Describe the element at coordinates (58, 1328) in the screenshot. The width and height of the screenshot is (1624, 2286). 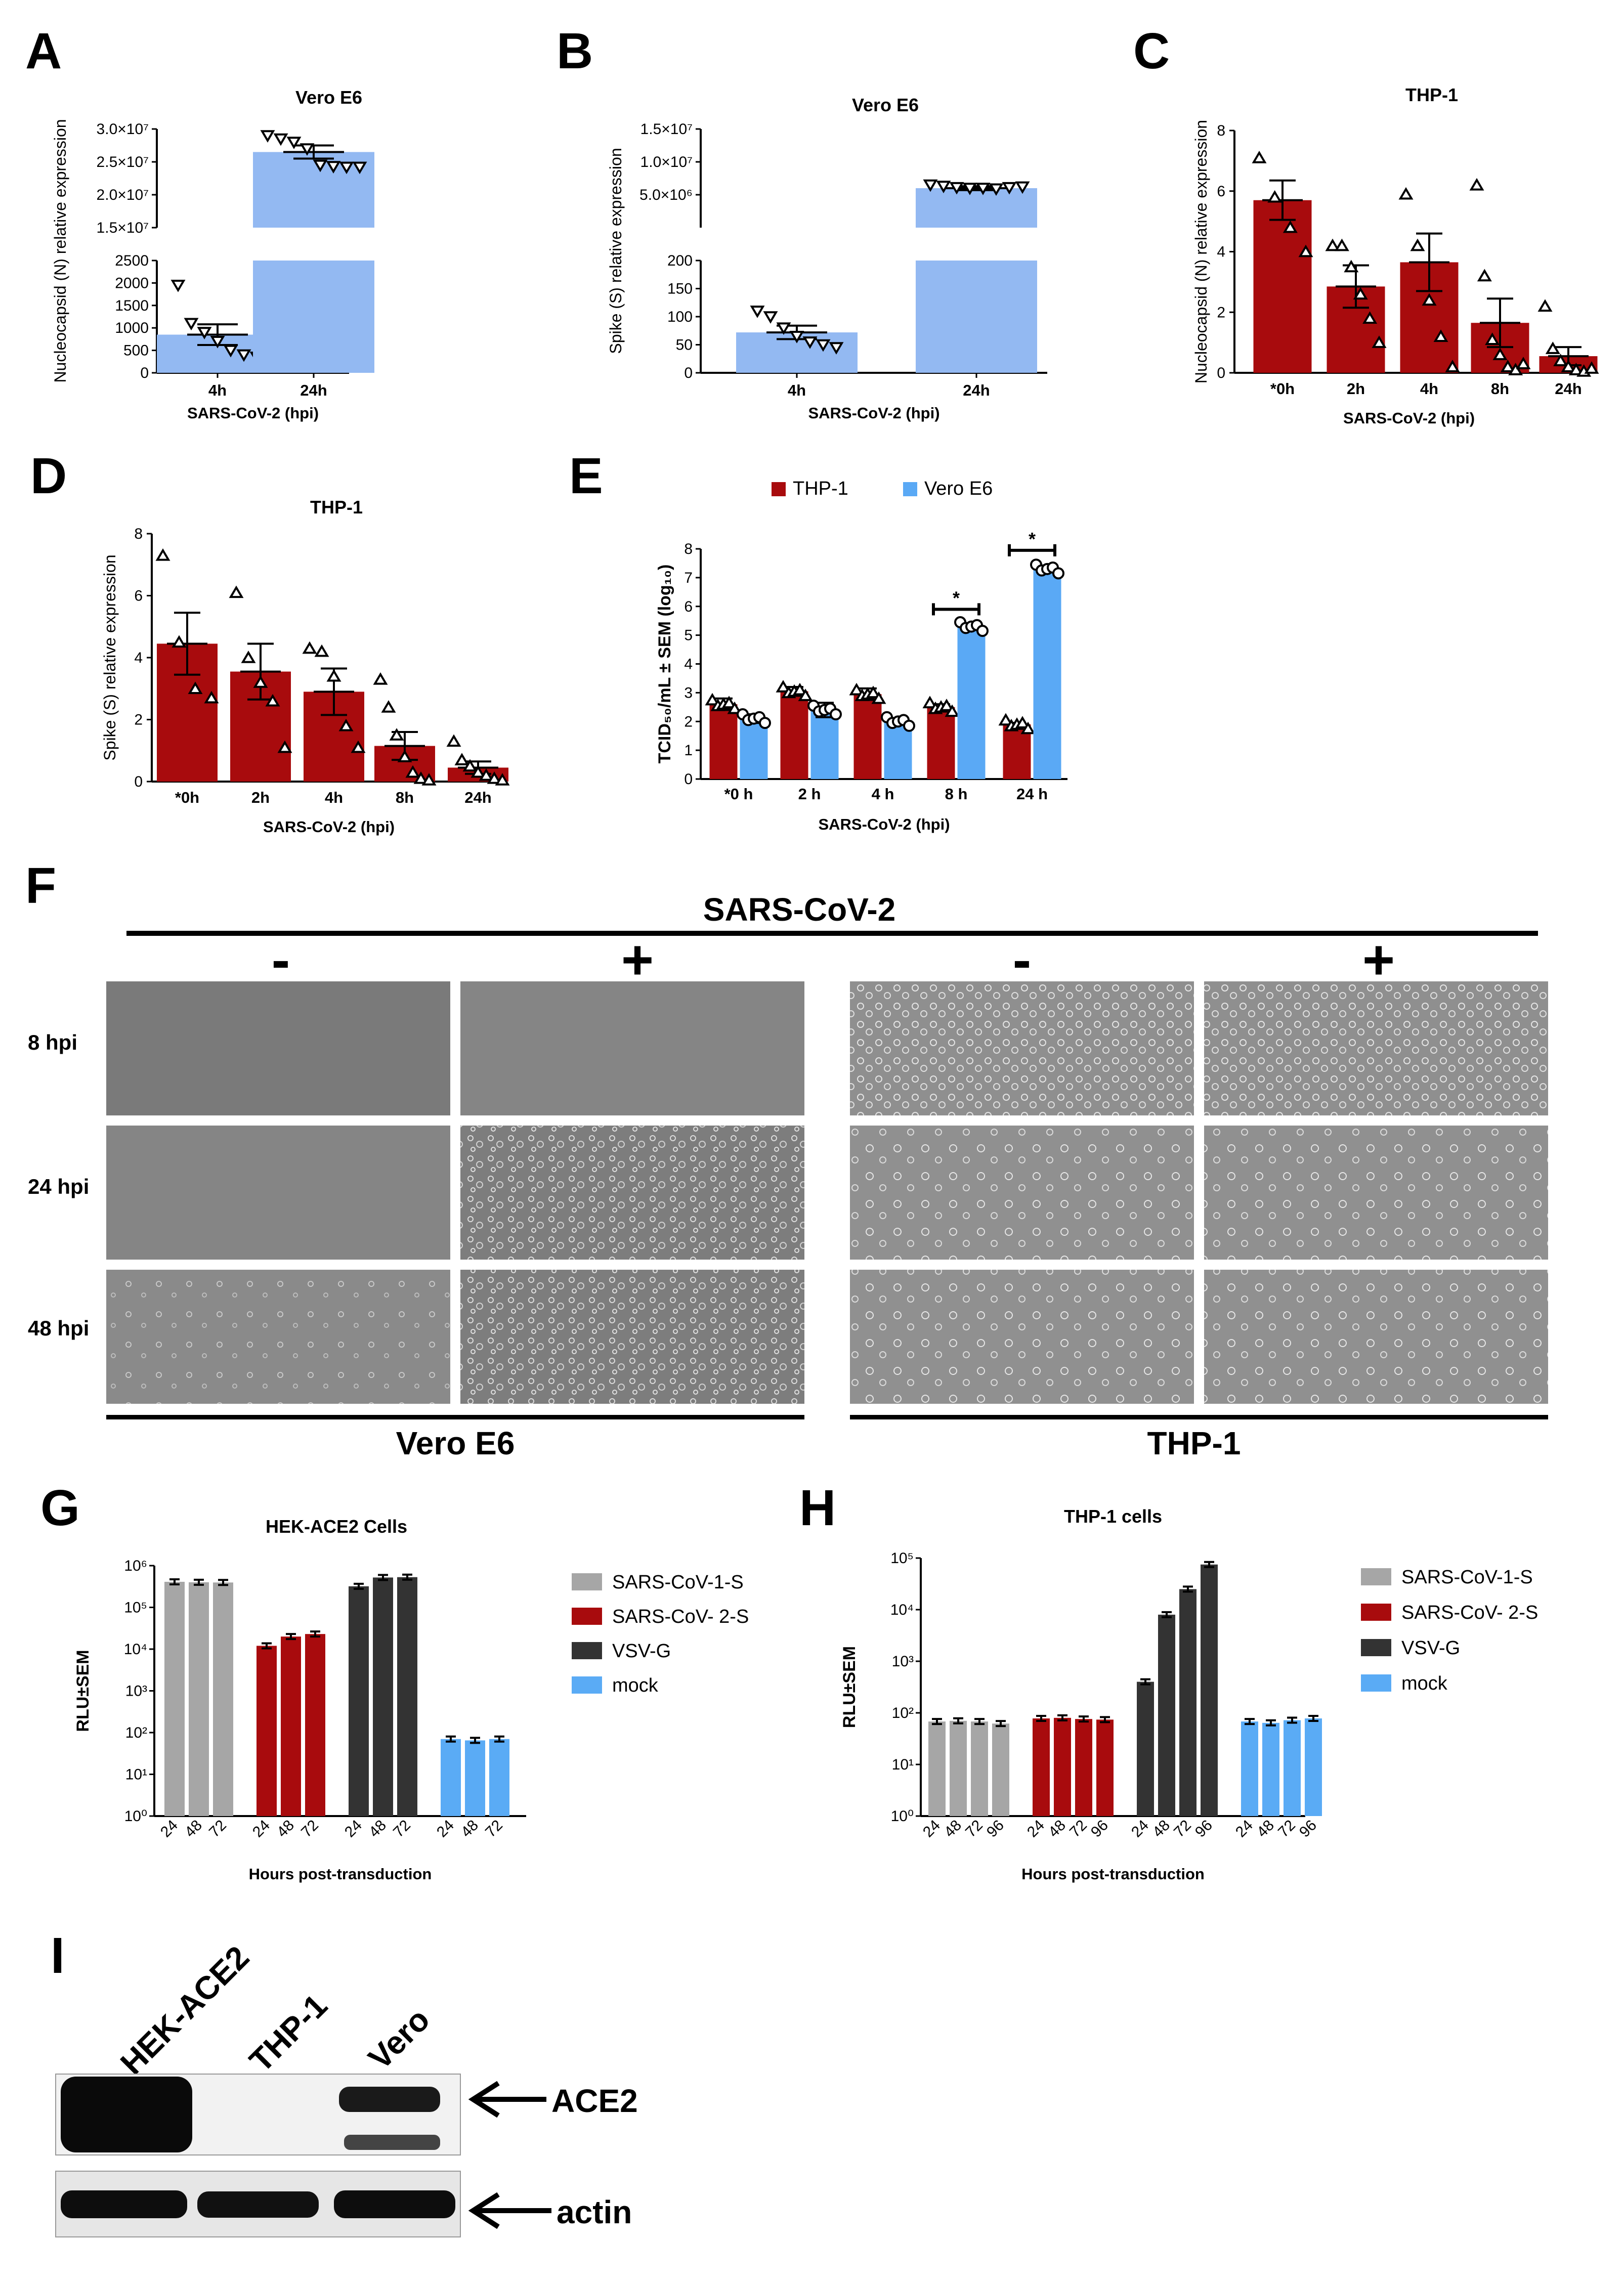
I see `row-label-48hpi: 48 hpi` at that location.